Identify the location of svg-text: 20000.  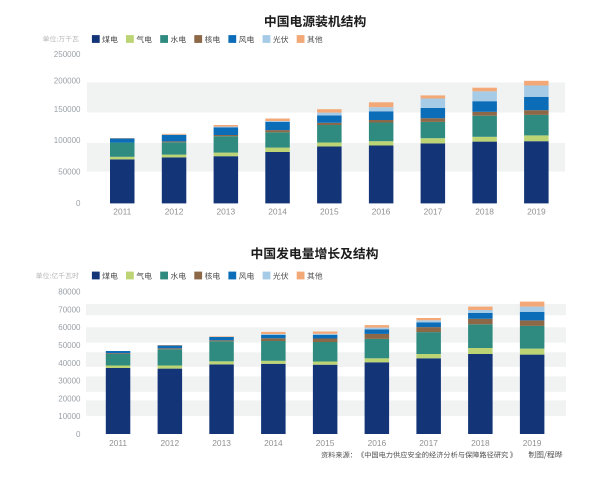
(69, 398).